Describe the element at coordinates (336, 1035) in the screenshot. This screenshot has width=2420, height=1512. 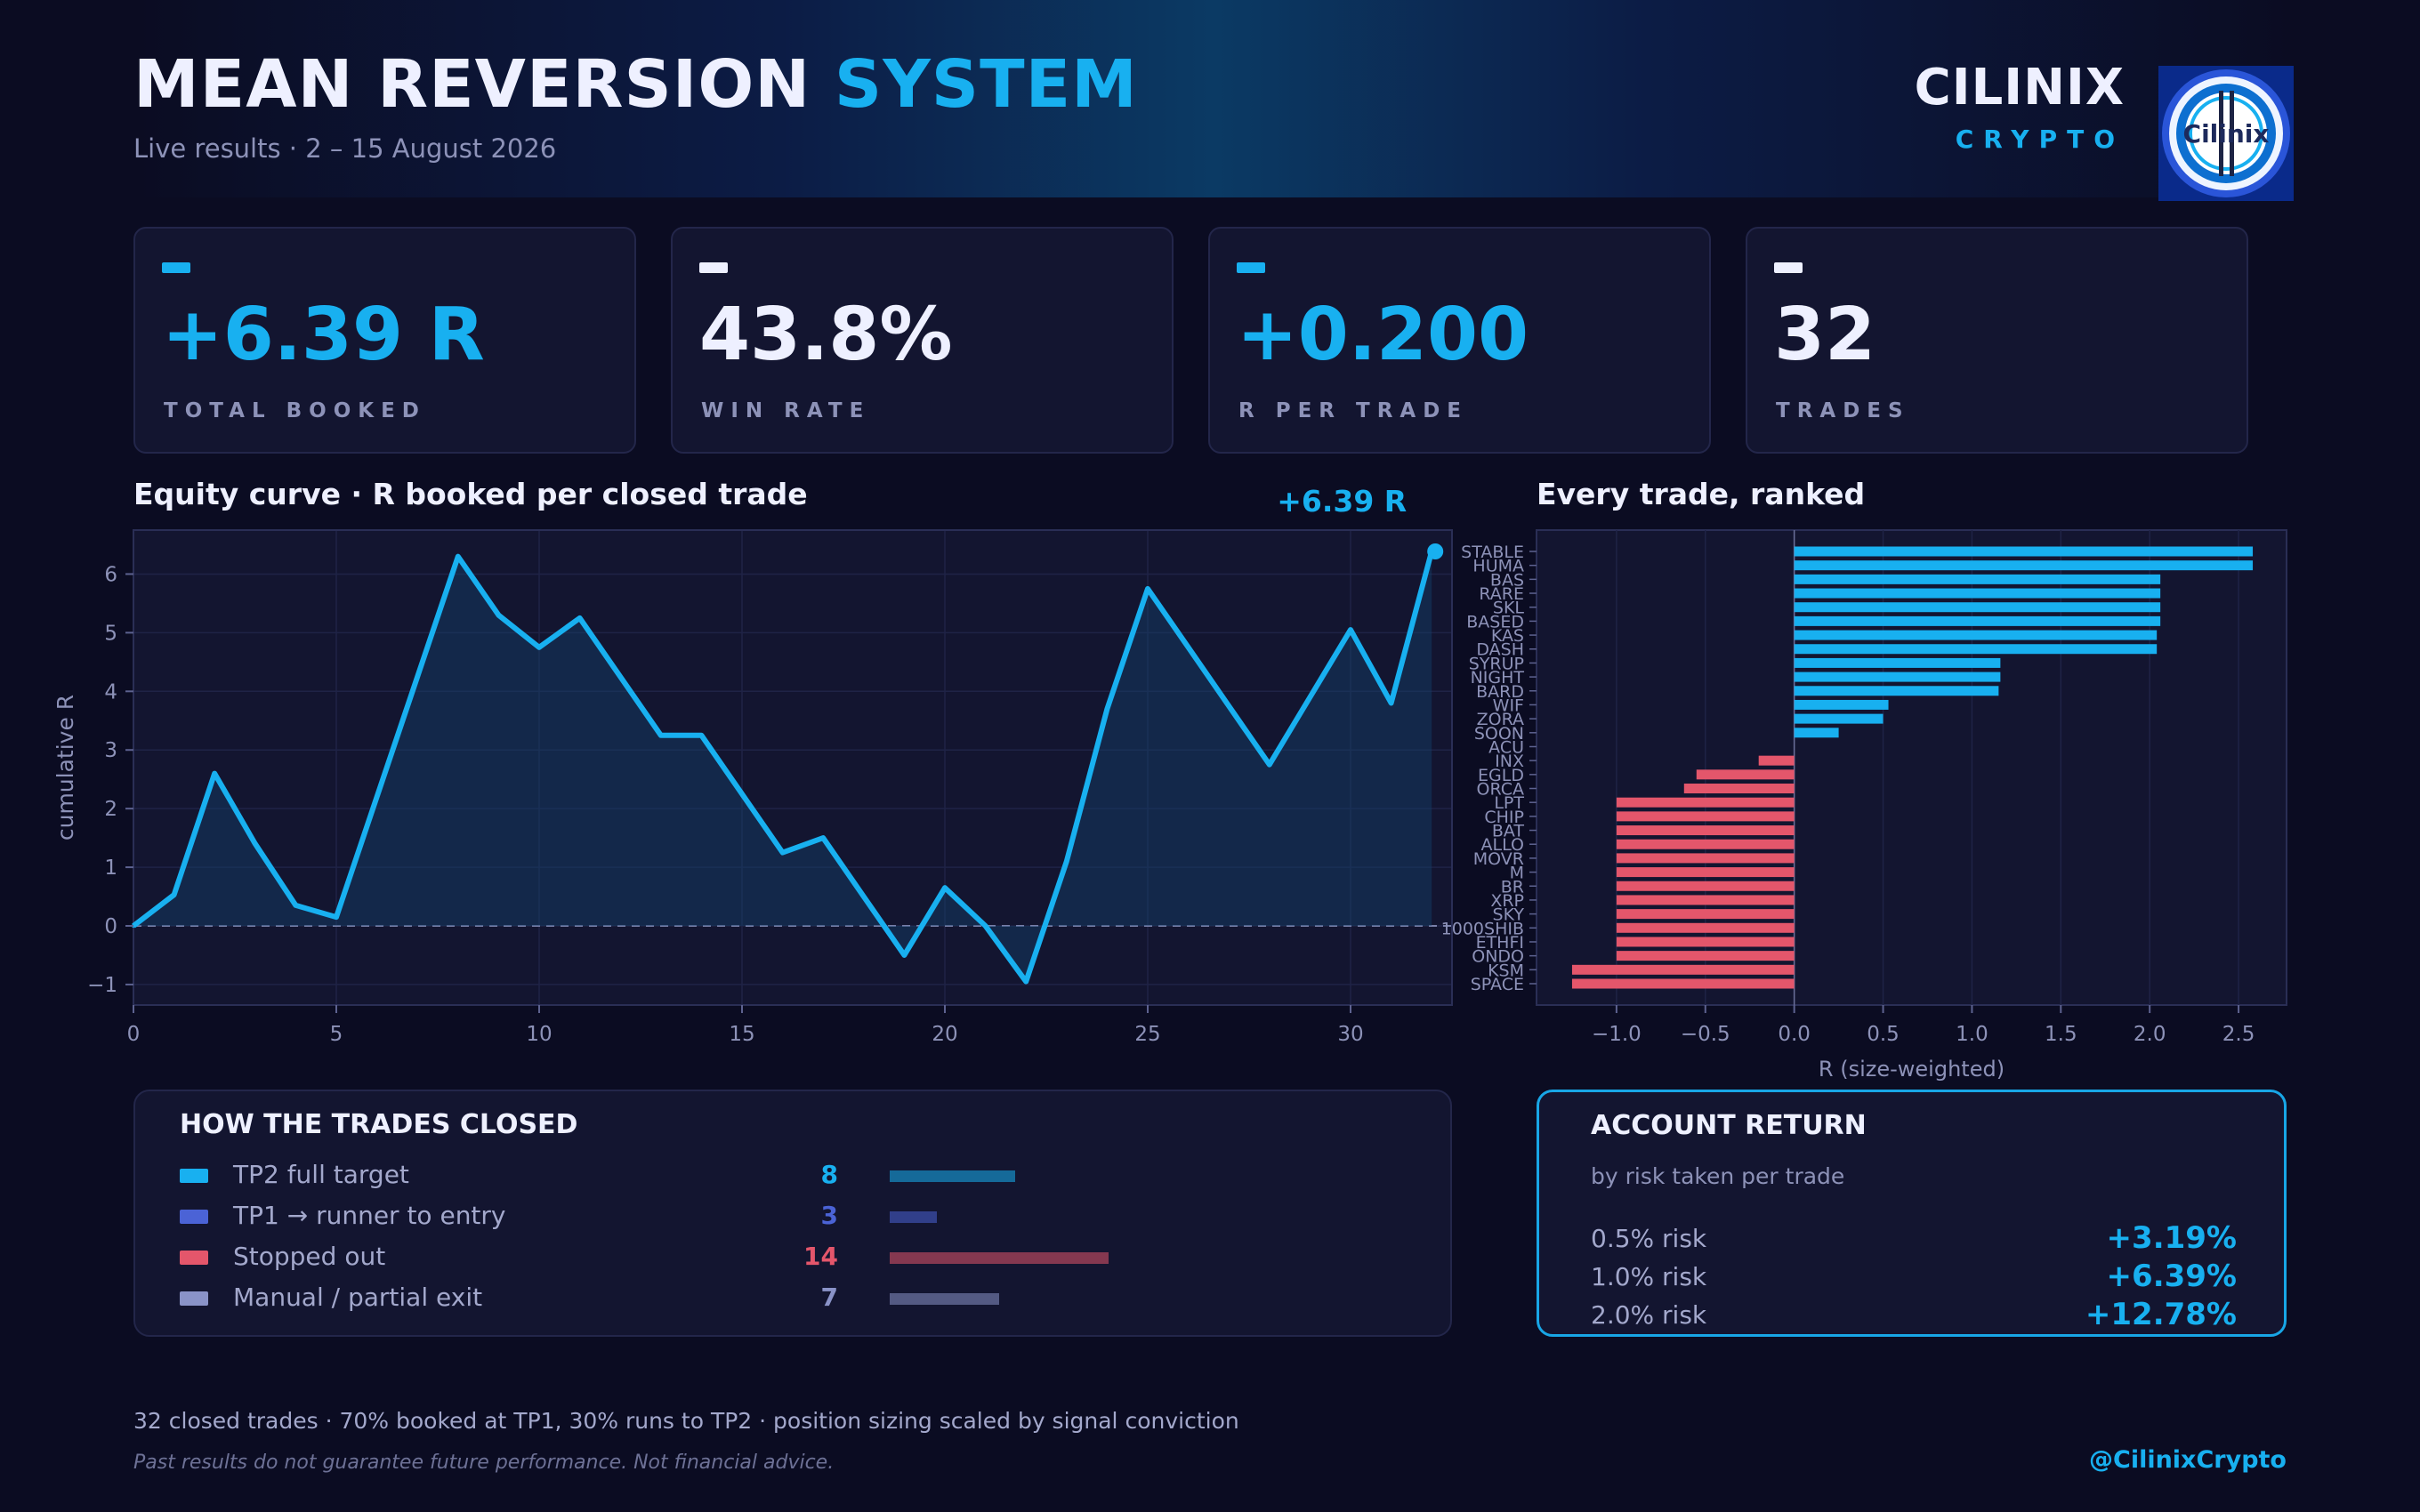
I see `x-tick-label: 5` at that location.